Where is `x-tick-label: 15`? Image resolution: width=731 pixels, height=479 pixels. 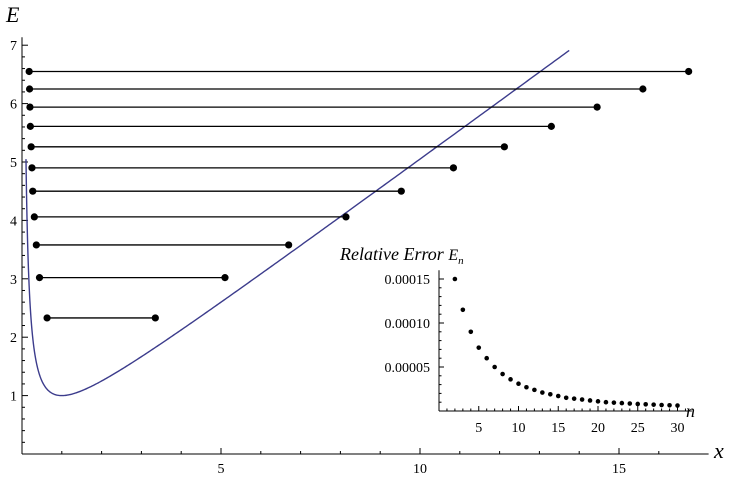
x-tick-label: 15 is located at coordinates (619, 469).